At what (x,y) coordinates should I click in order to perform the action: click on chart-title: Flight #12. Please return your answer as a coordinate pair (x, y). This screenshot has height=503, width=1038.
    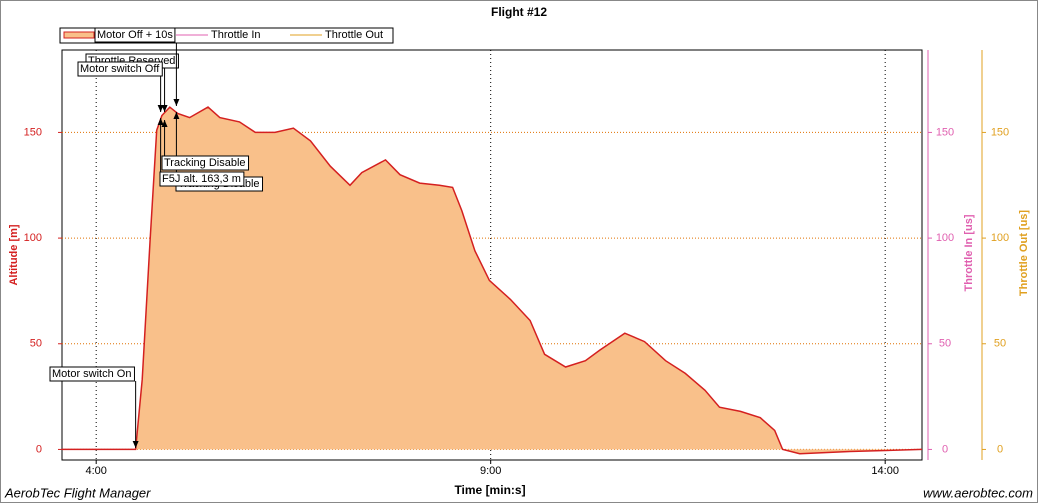
    Looking at the image, I should click on (519, 12).